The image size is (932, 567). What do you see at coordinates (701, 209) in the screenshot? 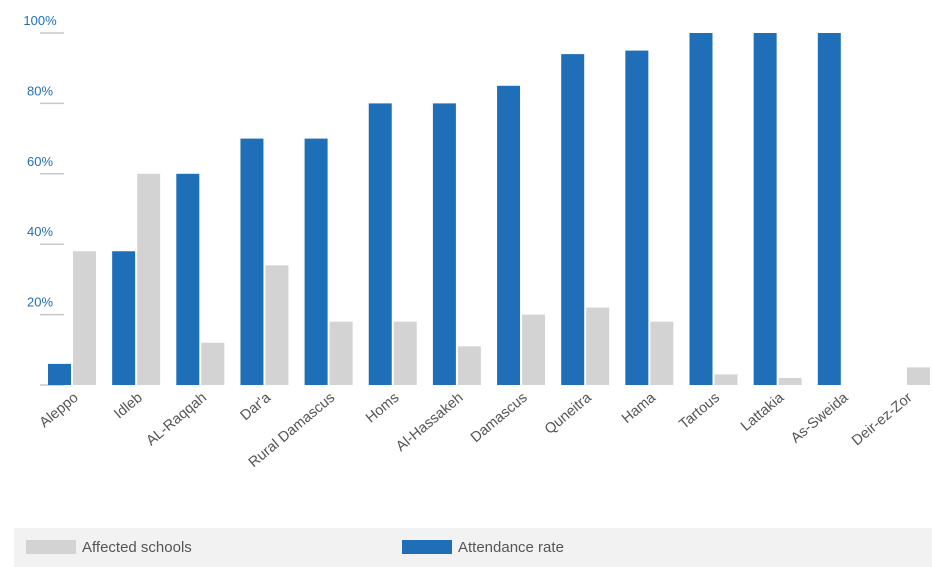
I see `bar-attendance-tartous` at bounding box center [701, 209].